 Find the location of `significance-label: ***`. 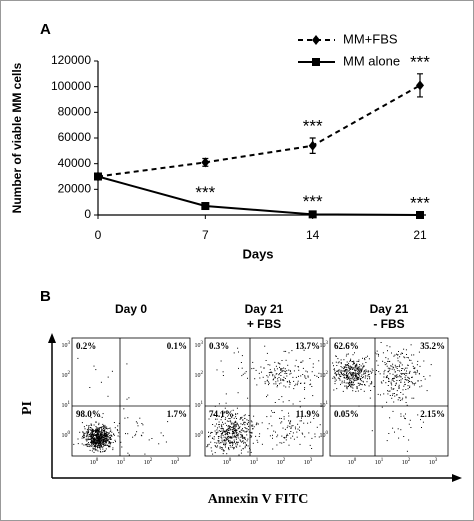

significance-label: *** is located at coordinates (313, 201).